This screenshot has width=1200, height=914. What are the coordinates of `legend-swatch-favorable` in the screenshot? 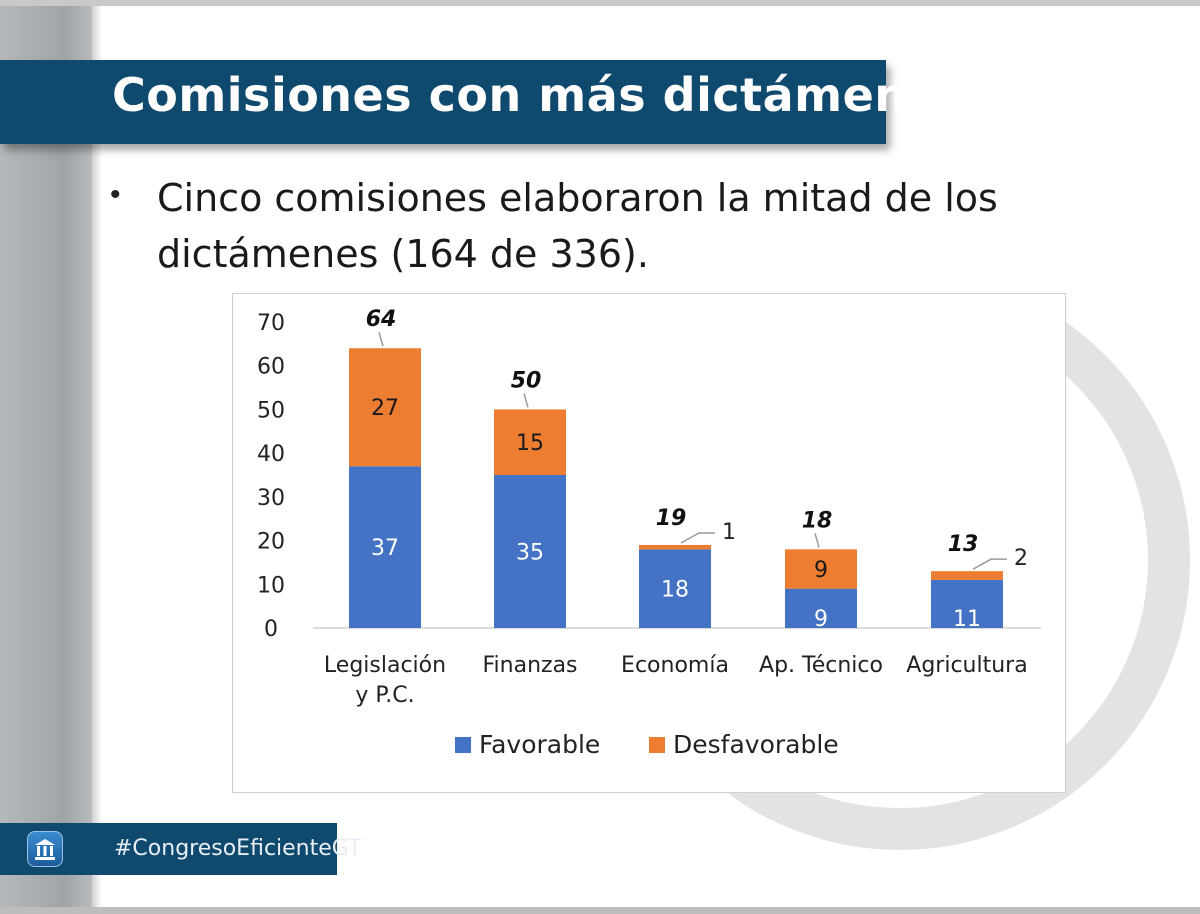 It's located at (463, 745).